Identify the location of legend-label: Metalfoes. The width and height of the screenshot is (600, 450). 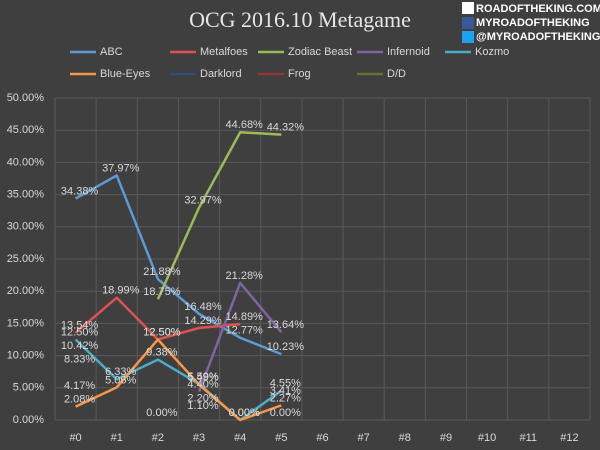
(224, 52).